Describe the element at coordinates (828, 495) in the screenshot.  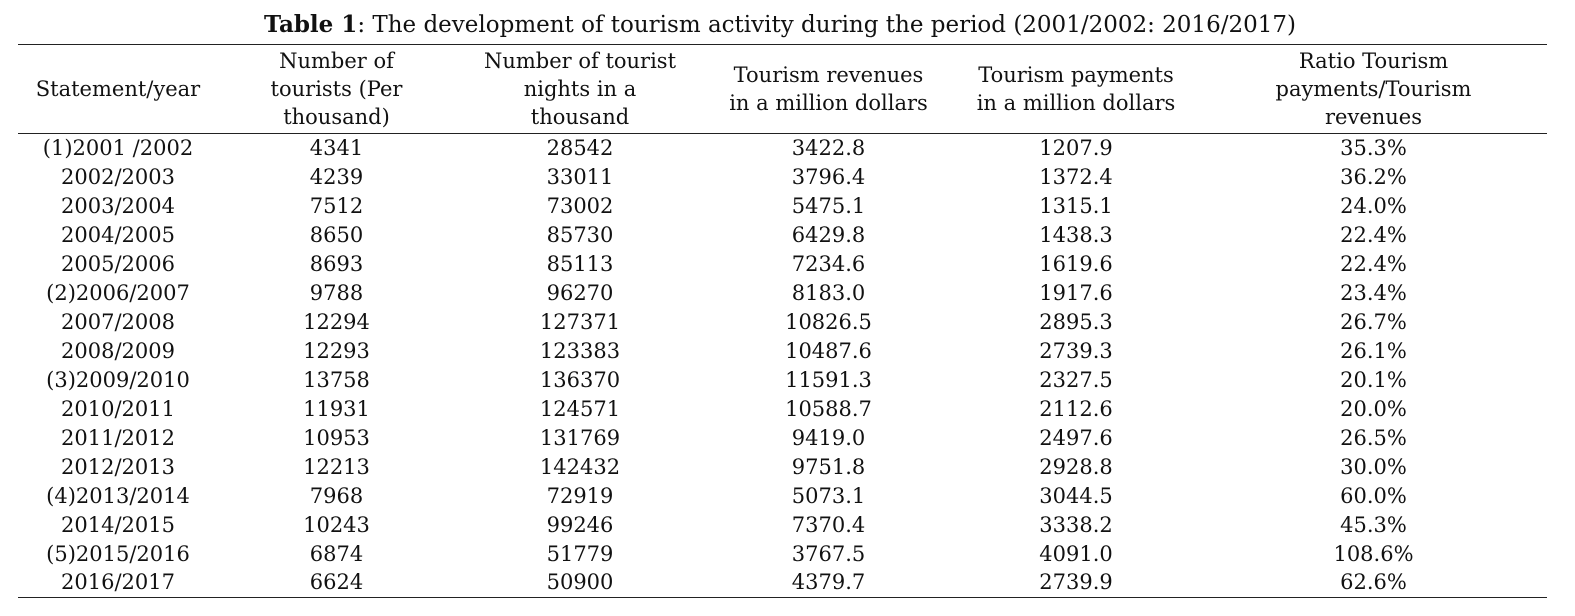
I see `revenues-cell: 5073.1` at that location.